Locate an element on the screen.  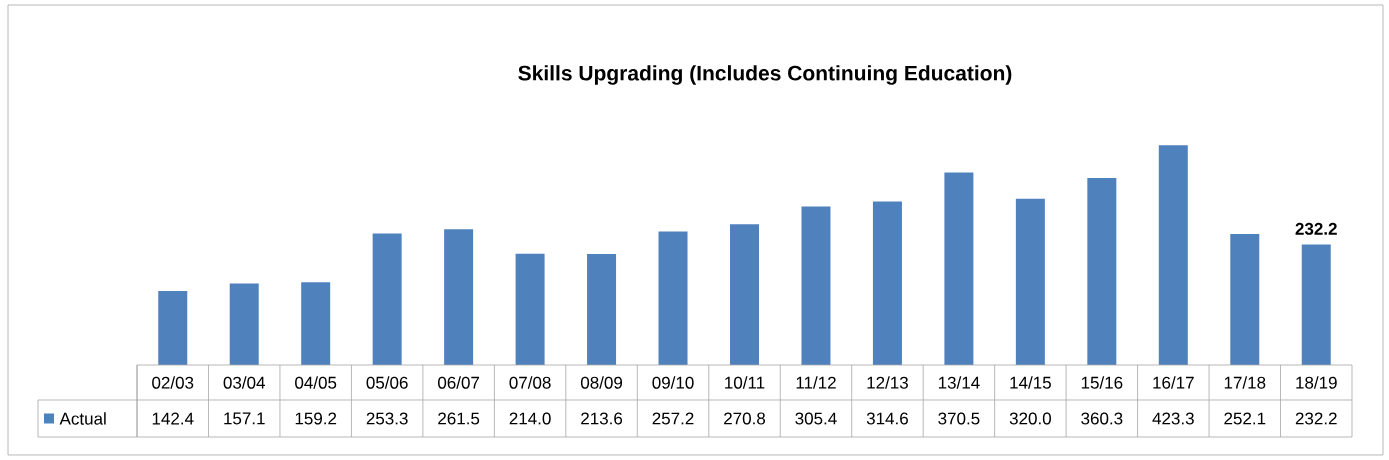
data-label: 157.1 is located at coordinates (244, 418).